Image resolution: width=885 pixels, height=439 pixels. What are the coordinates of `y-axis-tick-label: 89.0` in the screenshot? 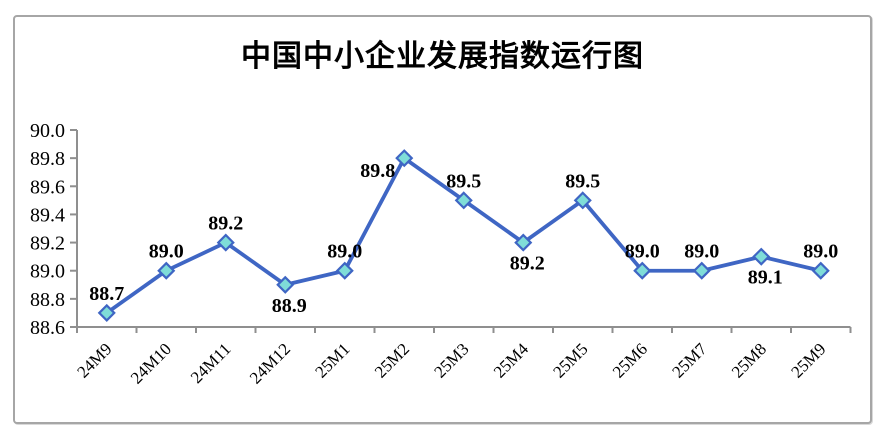 It's located at (47, 272).